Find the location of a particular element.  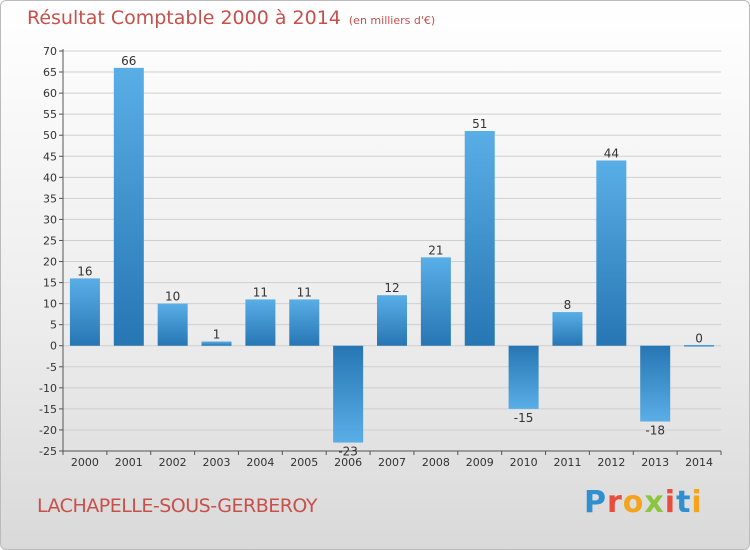

data-label: 66 is located at coordinates (128, 61).